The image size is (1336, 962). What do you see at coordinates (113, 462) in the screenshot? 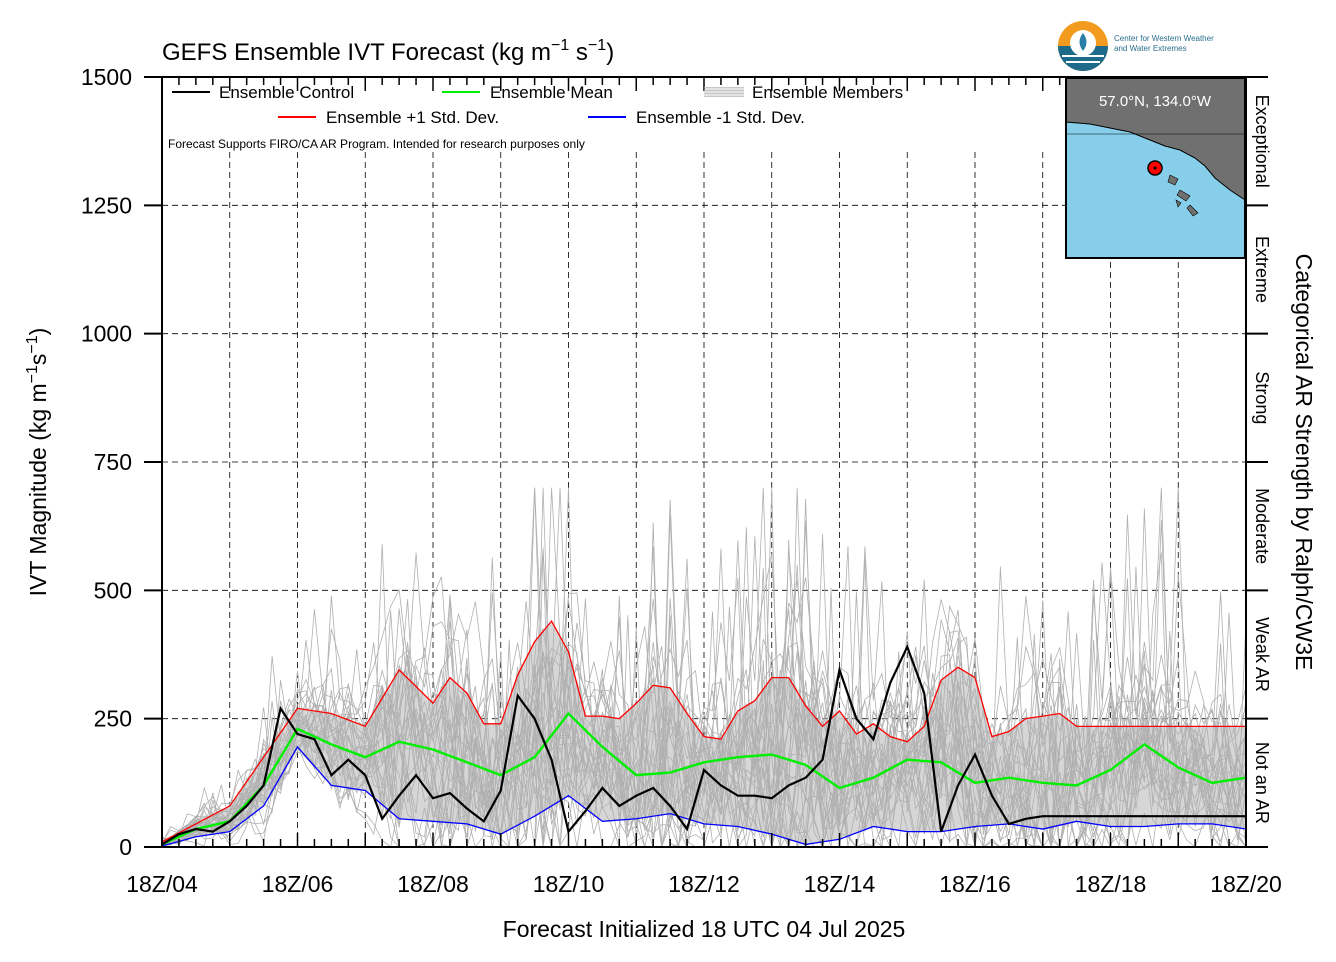
I see `y-tick-label: 750` at bounding box center [113, 462].